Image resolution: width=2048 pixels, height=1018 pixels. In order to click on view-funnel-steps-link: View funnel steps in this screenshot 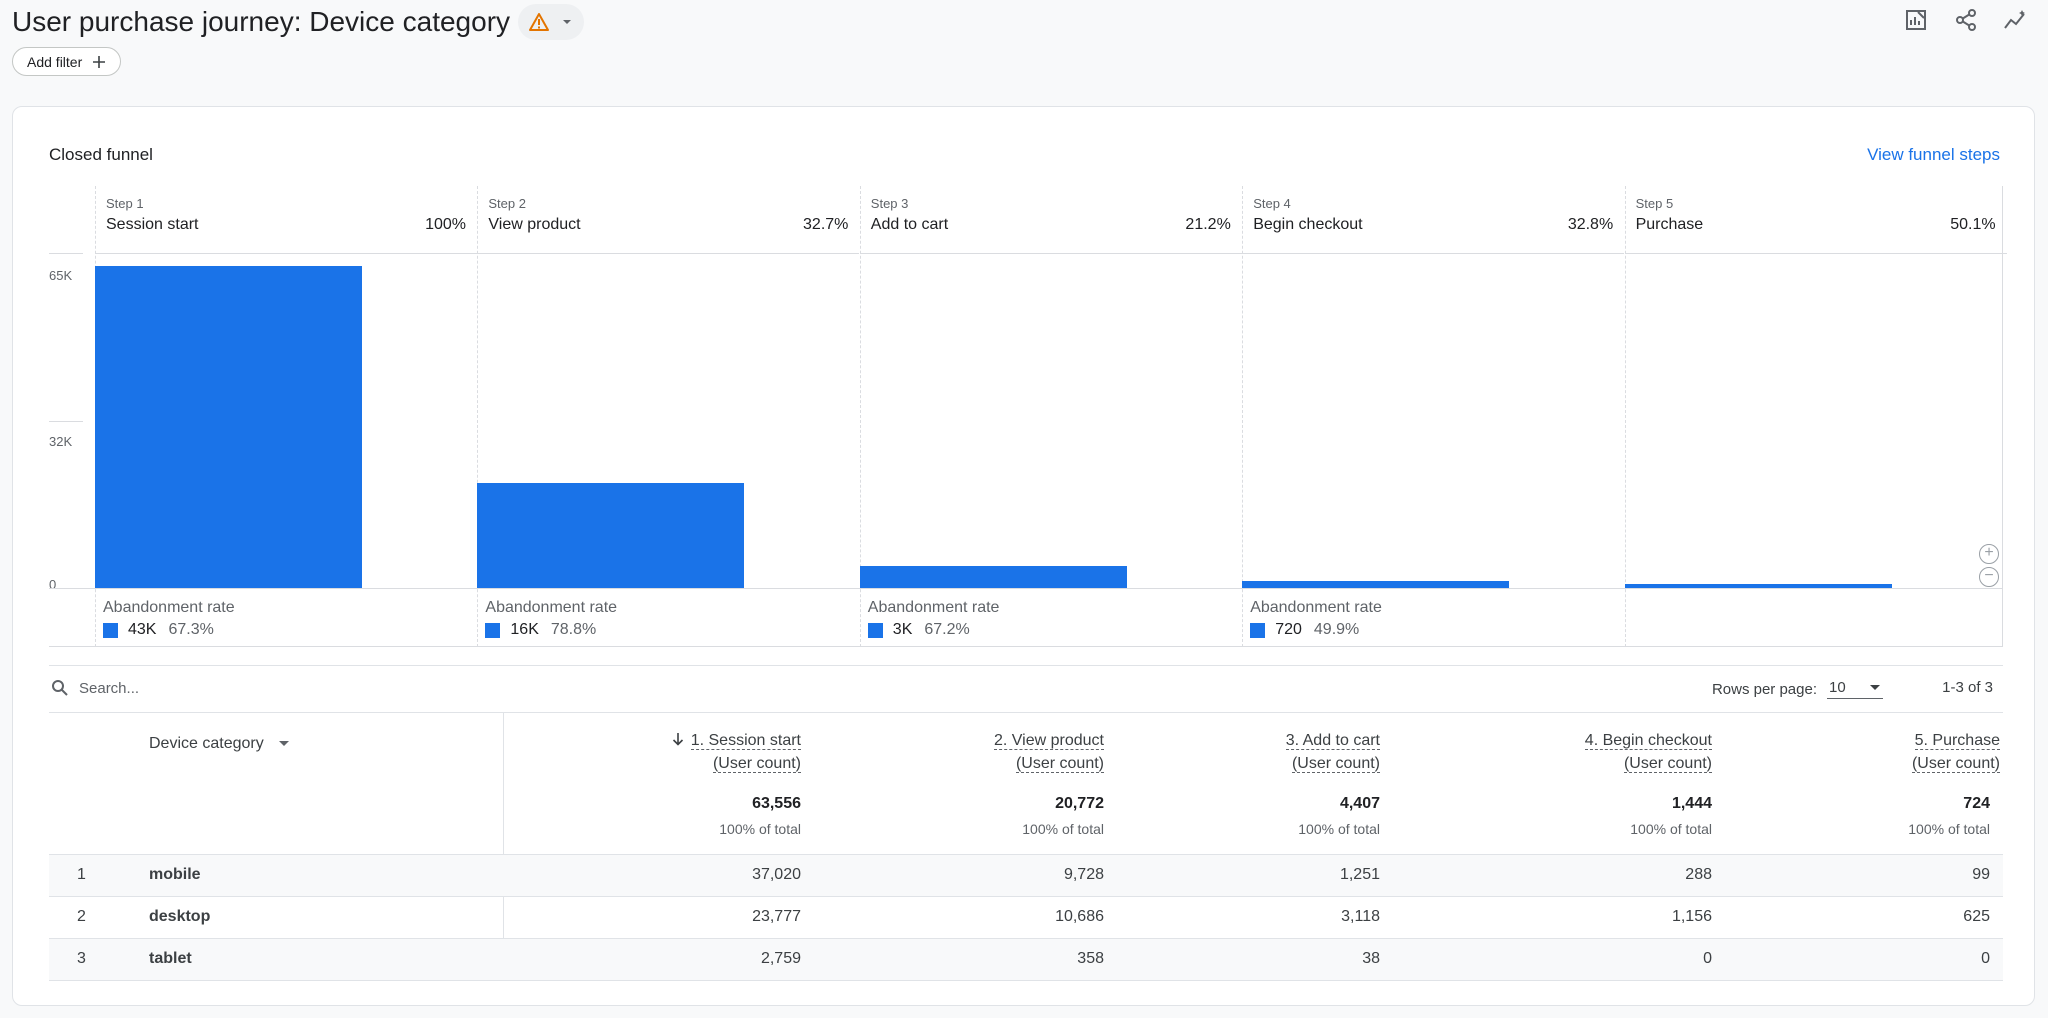, I will do `click(1933, 154)`.